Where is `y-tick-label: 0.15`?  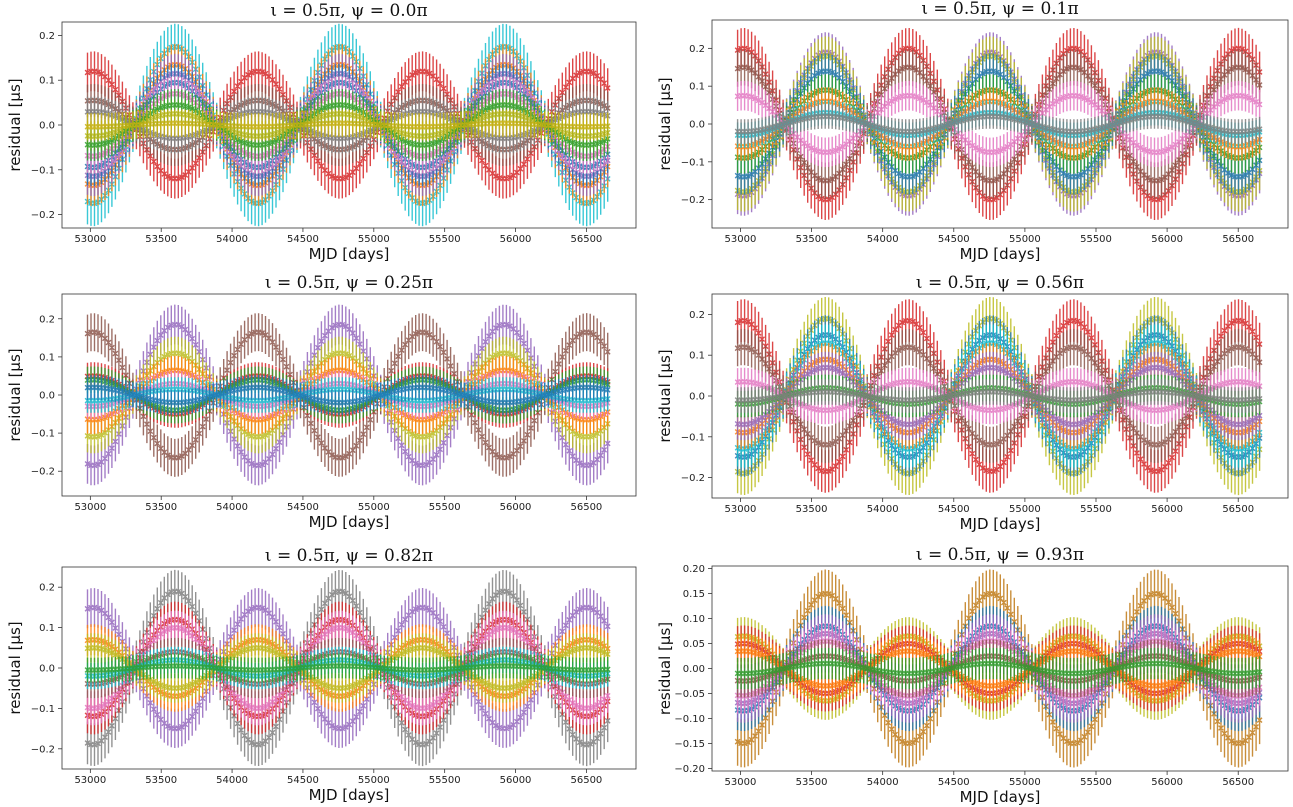 y-tick-label: 0.15 is located at coordinates (694, 594).